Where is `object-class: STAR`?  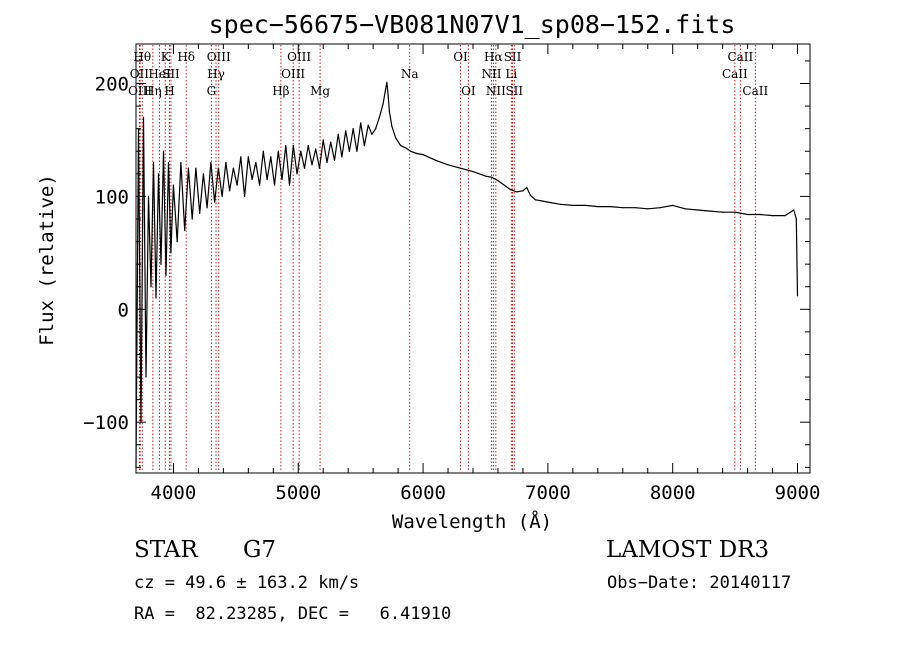 object-class: STAR is located at coordinates (166, 550).